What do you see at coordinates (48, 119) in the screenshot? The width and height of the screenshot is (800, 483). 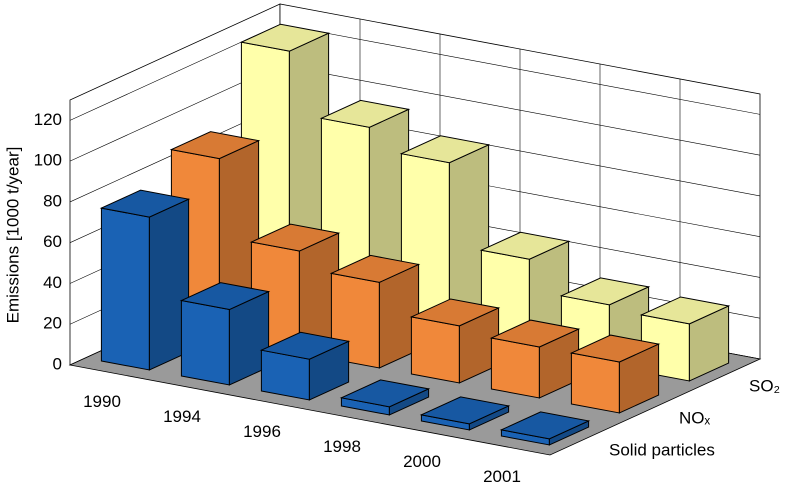 I see `y-tick-label: 120` at bounding box center [48, 119].